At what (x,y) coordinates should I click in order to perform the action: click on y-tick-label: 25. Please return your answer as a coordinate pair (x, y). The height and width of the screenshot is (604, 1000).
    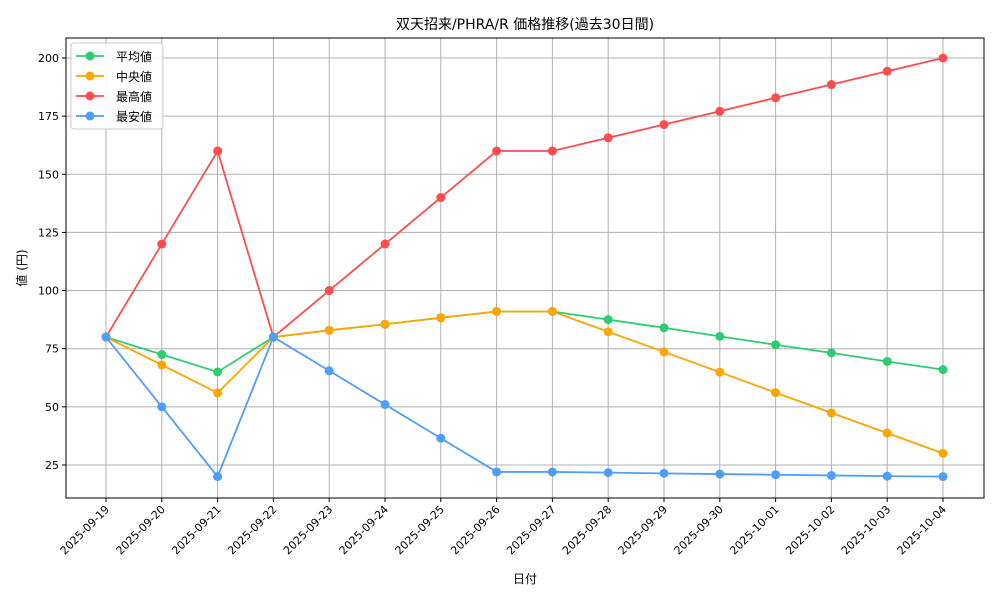
    Looking at the image, I should click on (52, 465).